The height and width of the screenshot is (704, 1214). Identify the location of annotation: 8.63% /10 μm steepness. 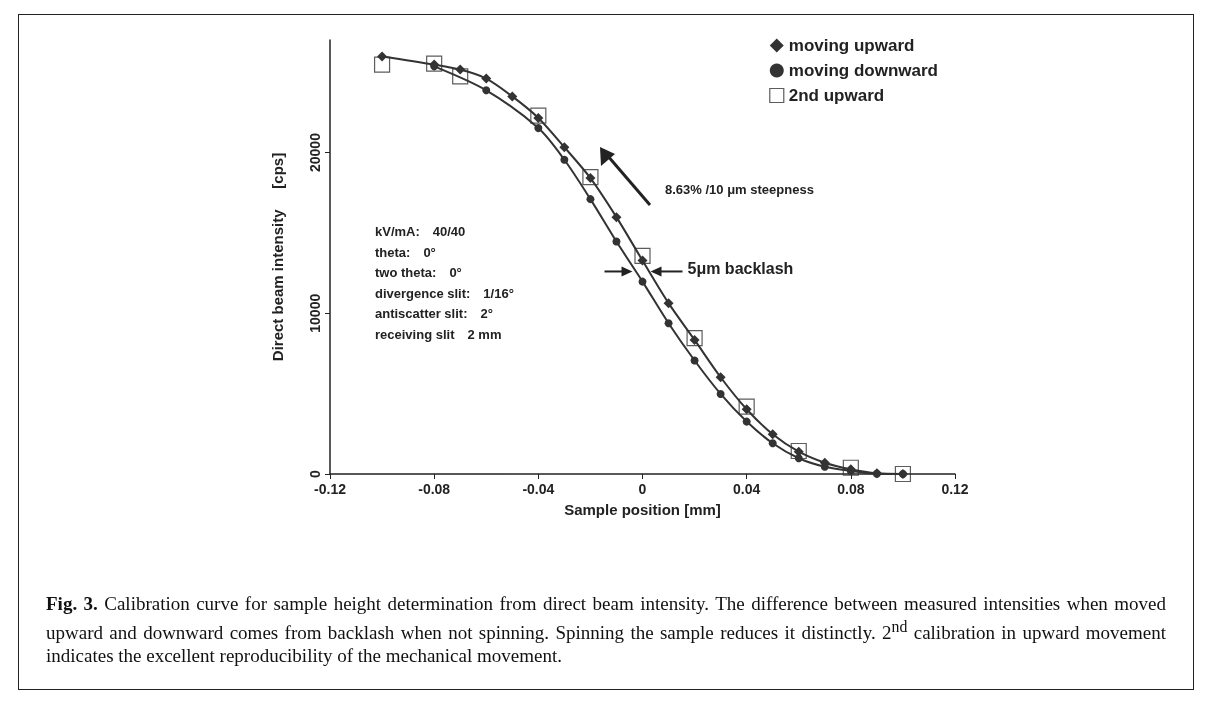
(739, 189).